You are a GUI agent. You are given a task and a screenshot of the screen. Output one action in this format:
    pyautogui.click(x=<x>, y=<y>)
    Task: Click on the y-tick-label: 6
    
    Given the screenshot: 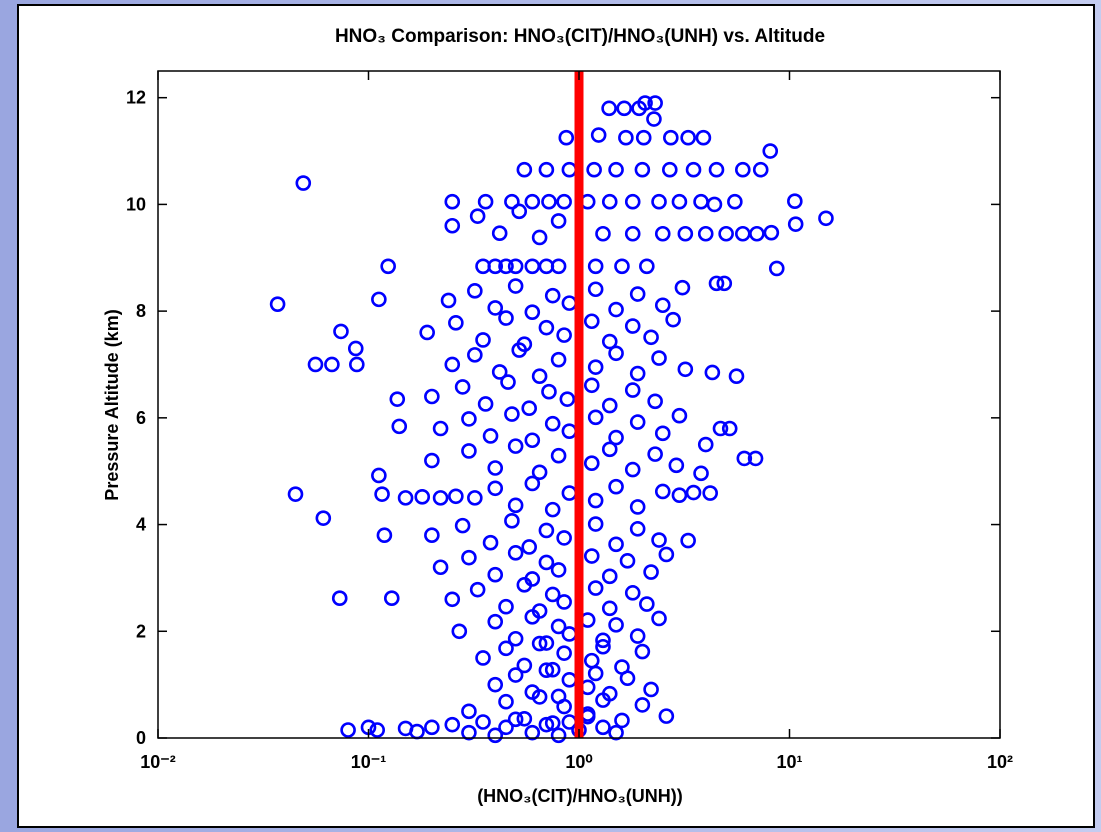 What is the action you would take?
    pyautogui.click(x=141, y=418)
    